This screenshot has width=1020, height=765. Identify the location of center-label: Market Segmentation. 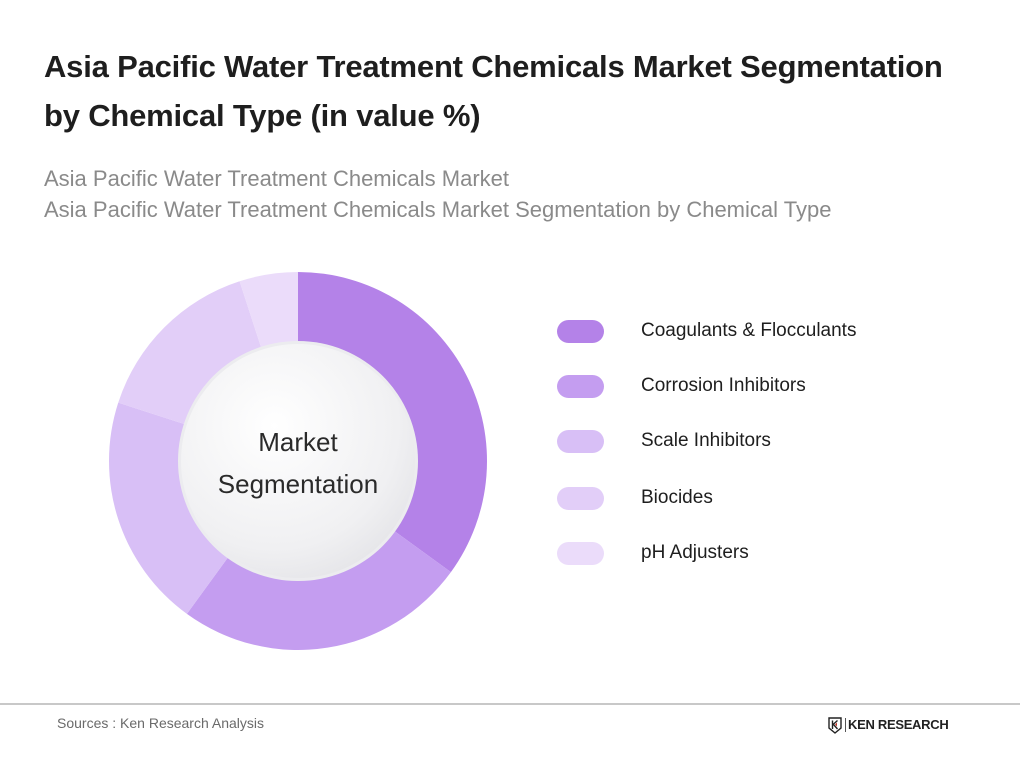
(298, 463).